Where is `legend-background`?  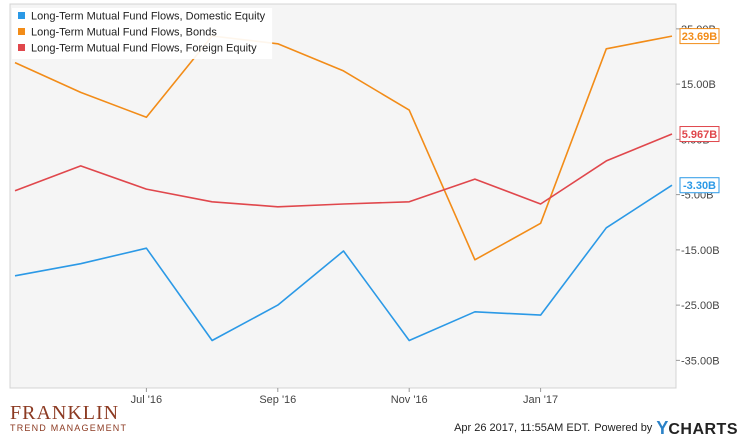 legend-background is located at coordinates (142, 33).